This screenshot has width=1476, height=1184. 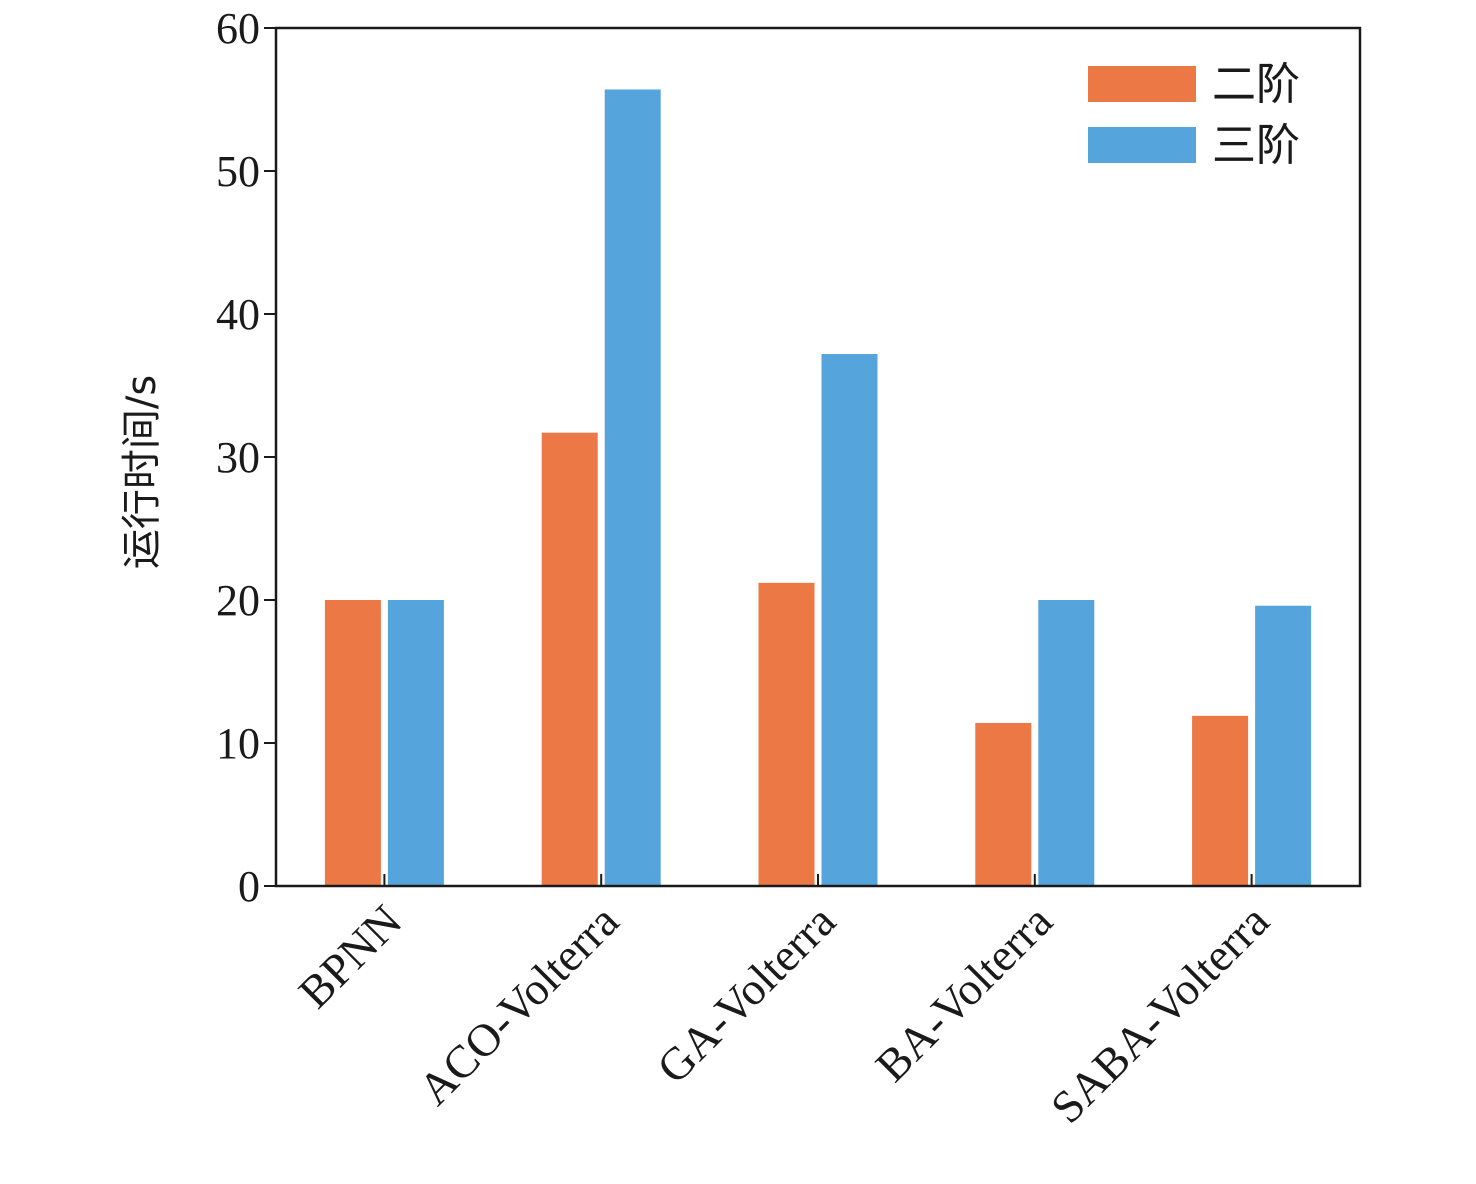 What do you see at coordinates (1003, 804) in the screenshot?
I see `bar-second-order-ba-volterra: 二阶 BA-Volterra: 11.4` at bounding box center [1003, 804].